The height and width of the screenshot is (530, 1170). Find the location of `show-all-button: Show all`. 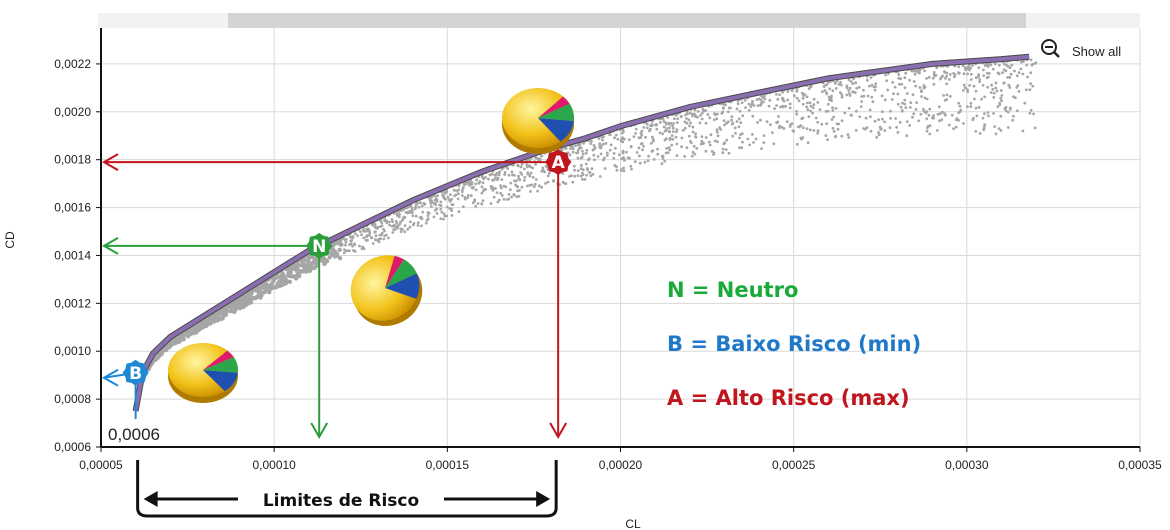

show-all-button: Show all is located at coordinates (1081, 49).